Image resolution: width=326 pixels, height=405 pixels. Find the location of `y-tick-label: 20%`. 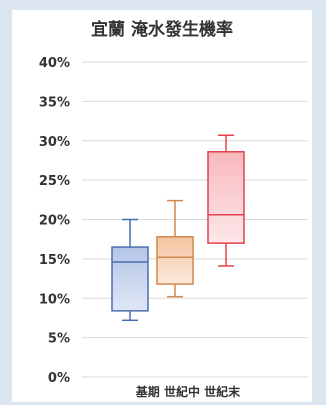

y-tick-label: 20% is located at coordinates (54, 221).